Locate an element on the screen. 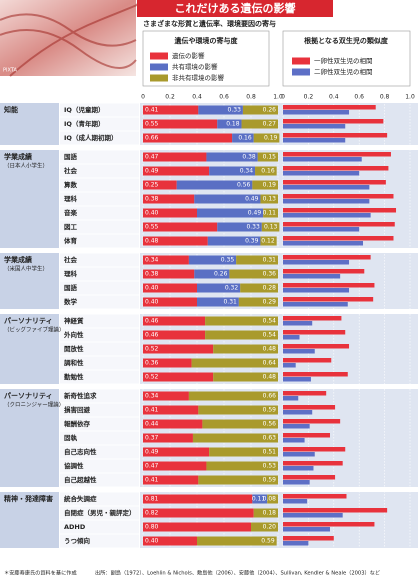  x-tick-label: 0 is located at coordinates (143, 97).